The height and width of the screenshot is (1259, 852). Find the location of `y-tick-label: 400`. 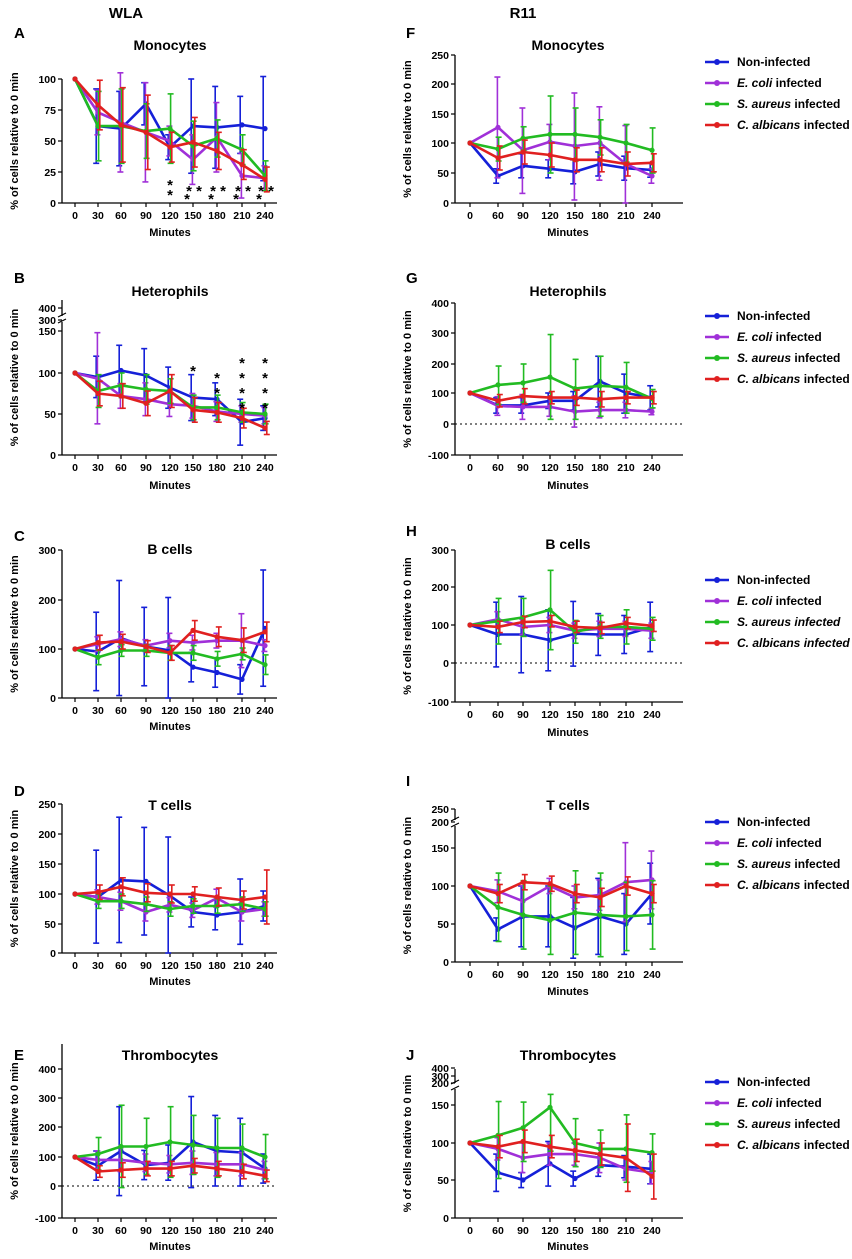

y-tick-label: 400 is located at coordinates (440, 304).